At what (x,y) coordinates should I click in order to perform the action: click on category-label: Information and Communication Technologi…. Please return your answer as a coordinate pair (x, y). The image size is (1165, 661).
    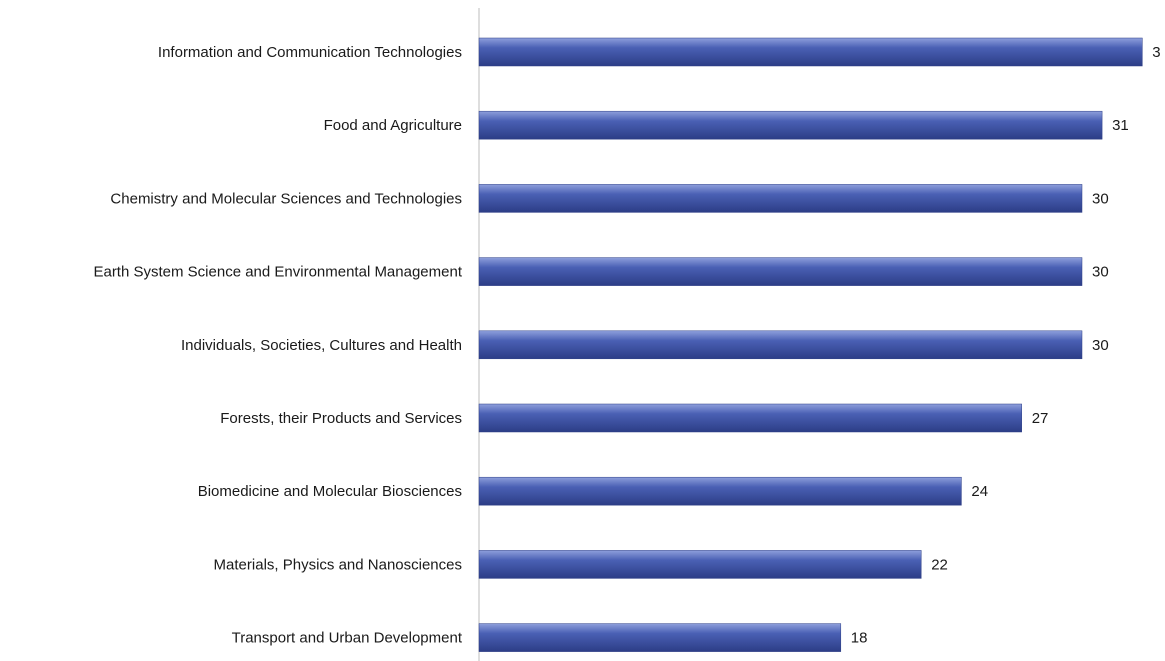
    Looking at the image, I should click on (310, 52).